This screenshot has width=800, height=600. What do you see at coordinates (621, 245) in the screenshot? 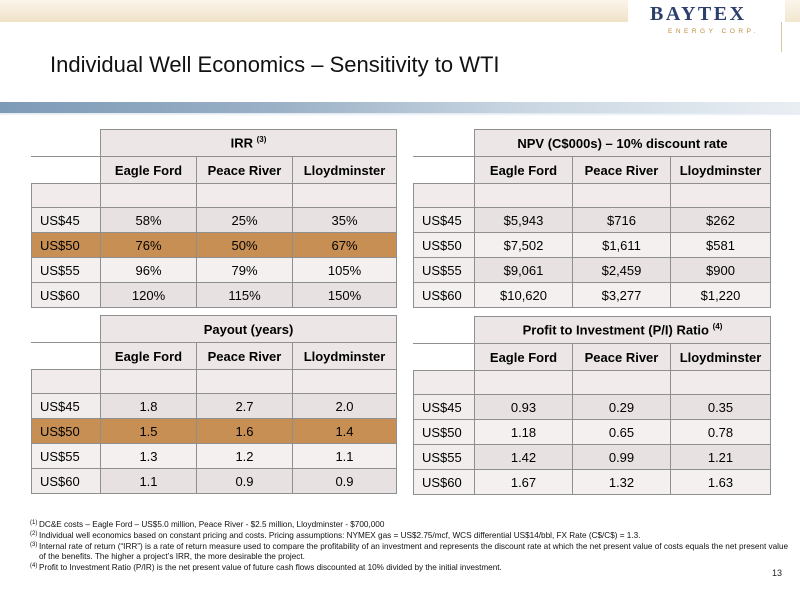
I see `table-cell: $1,611` at bounding box center [621, 245].